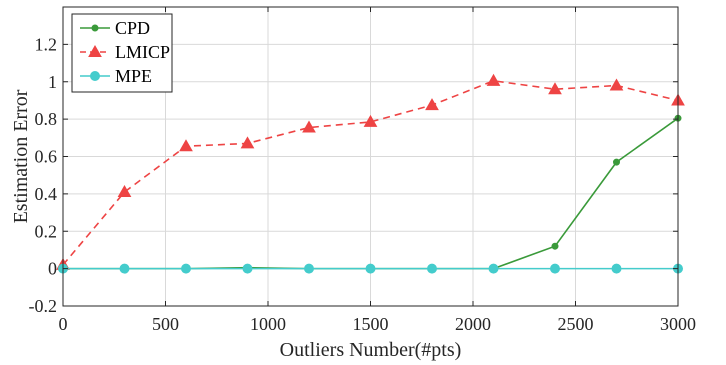 This screenshot has height=365, width=726. What do you see at coordinates (46, 44) in the screenshot?
I see `y-tick-label: 1.2` at bounding box center [46, 44].